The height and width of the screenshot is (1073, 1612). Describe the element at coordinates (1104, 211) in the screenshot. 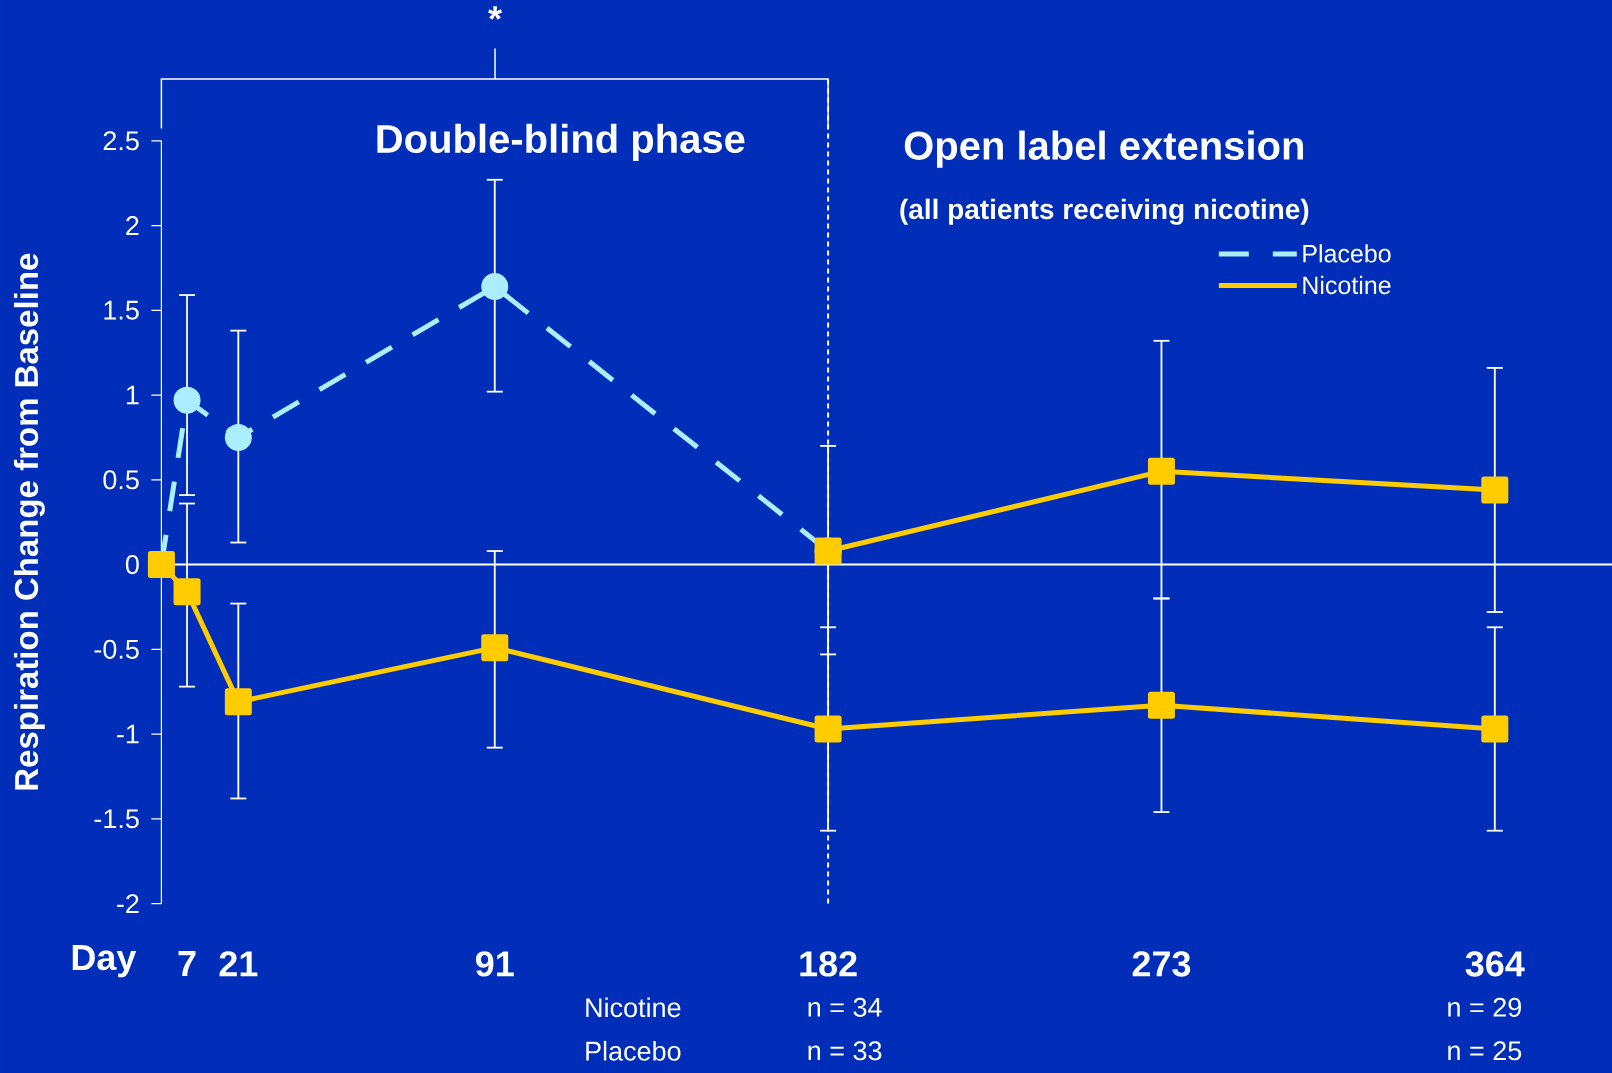

I see `annotation: (all patients receiving nicotine)` at that location.